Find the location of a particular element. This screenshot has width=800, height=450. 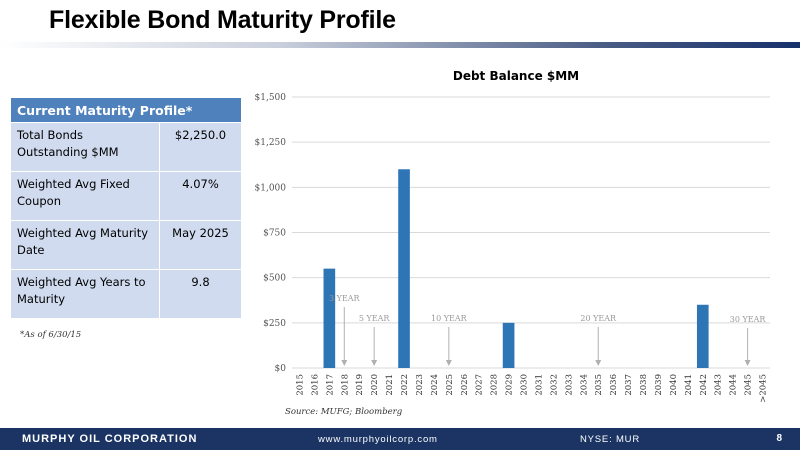

x-tick-label: 2026 is located at coordinates (465, 385).